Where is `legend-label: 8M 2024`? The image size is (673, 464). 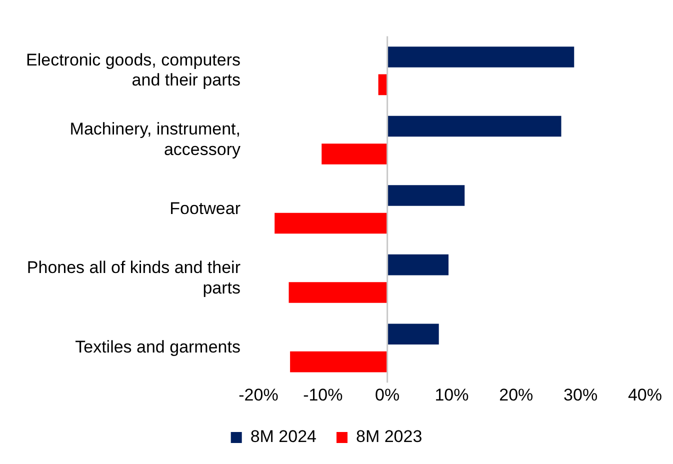
legend-label: 8M 2024 is located at coordinates (283, 436).